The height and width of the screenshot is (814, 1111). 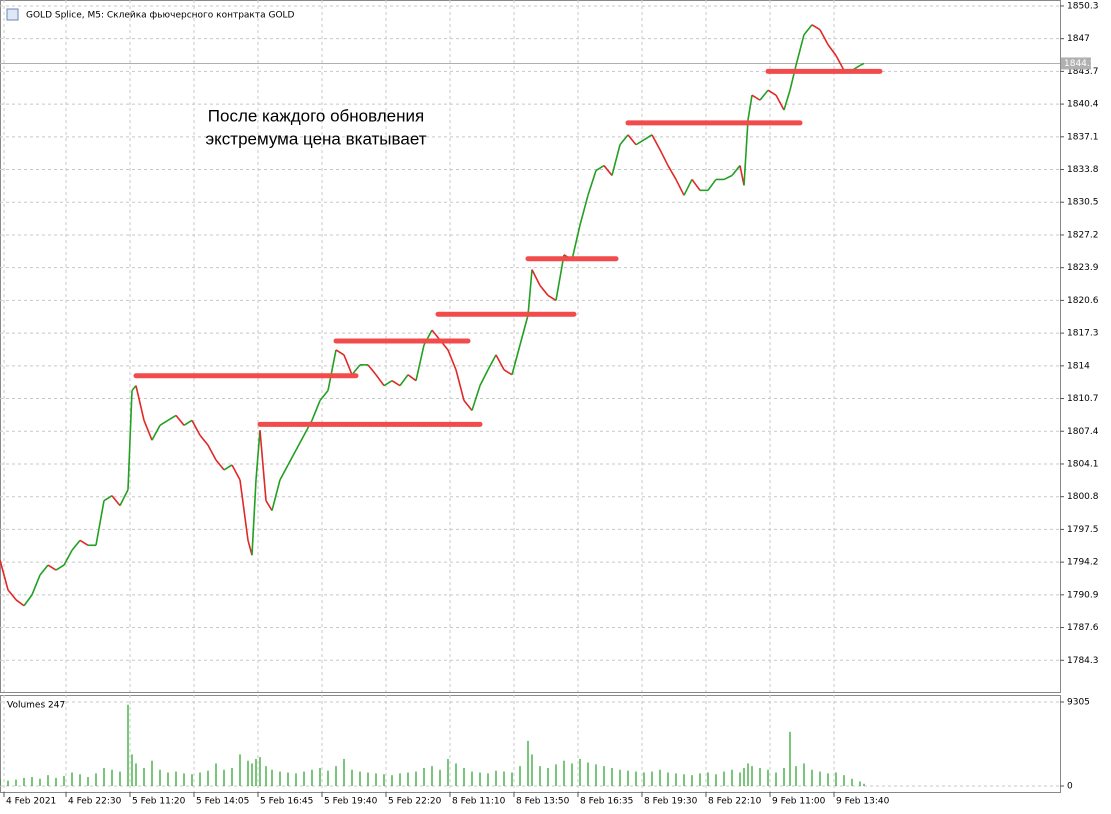 I want to click on x-tick-label: 5 Feb 19:40, so click(x=351, y=802).